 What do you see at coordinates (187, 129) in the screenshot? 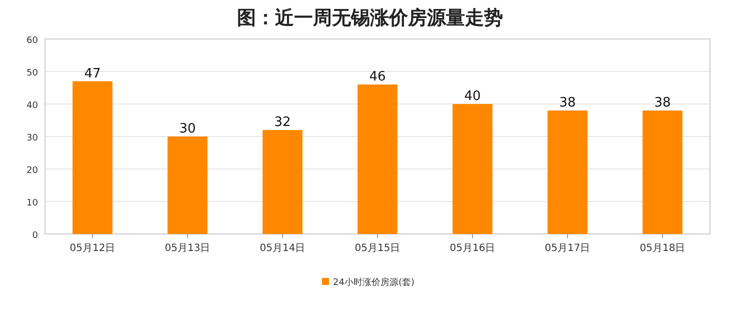
I see `data-label: 30` at bounding box center [187, 129].